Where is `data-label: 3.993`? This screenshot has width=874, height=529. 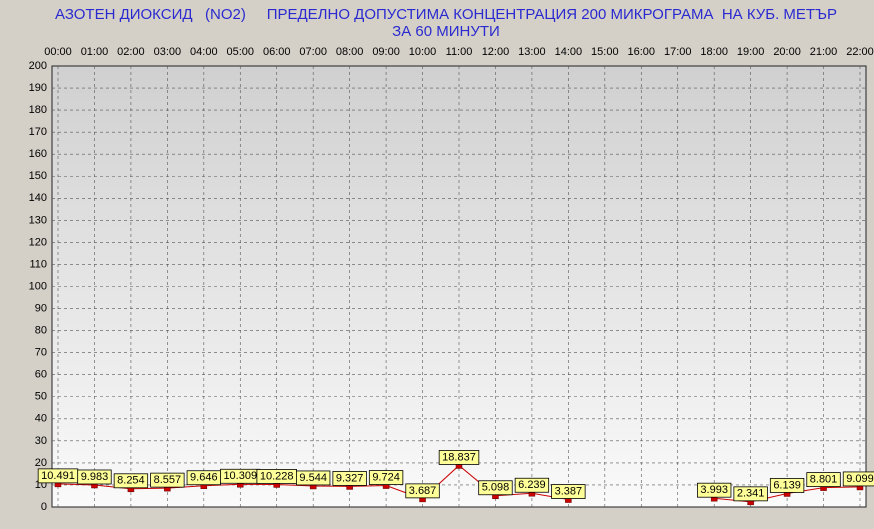 data-label: 3.993 is located at coordinates (714, 490).